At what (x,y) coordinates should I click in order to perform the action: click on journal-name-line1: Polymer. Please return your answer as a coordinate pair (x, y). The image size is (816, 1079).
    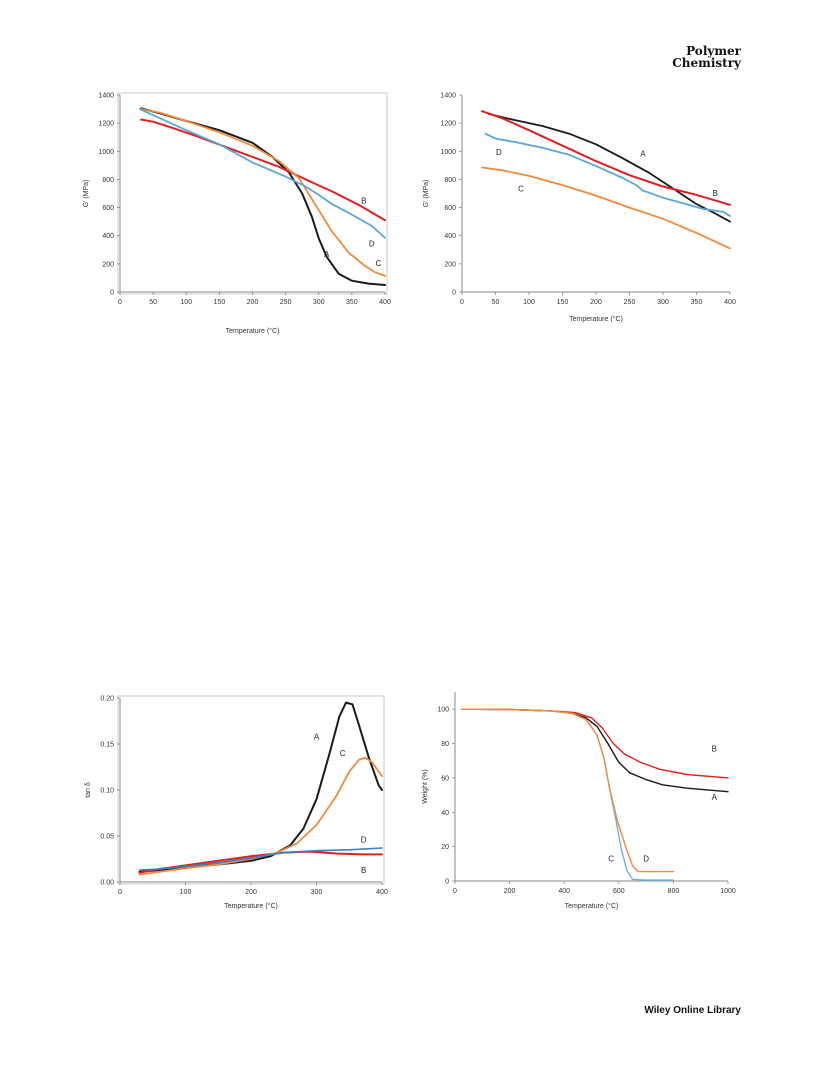
    Looking at the image, I should click on (713, 51).